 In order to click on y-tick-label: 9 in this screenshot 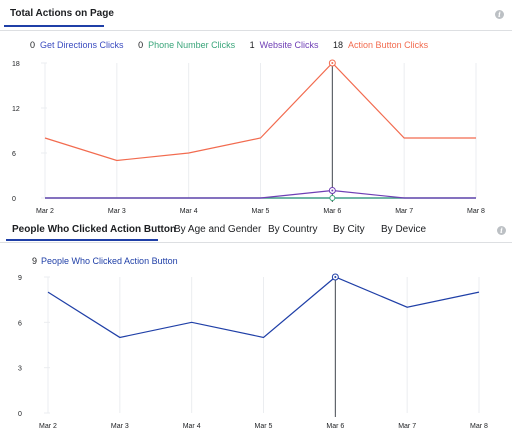, I will do `click(20, 278)`.